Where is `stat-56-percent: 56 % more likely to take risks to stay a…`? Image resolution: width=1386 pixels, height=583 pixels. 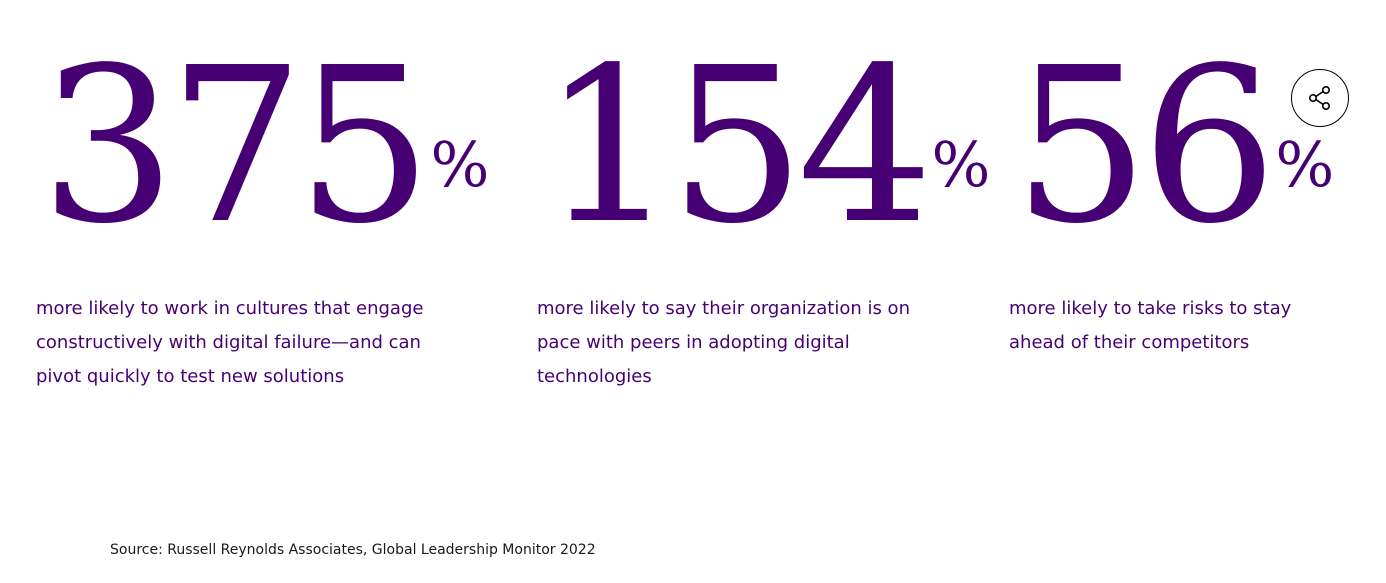 stat-56-percent: 56 % more likely to take risks to stay a… is located at coordinates (1179, 200).